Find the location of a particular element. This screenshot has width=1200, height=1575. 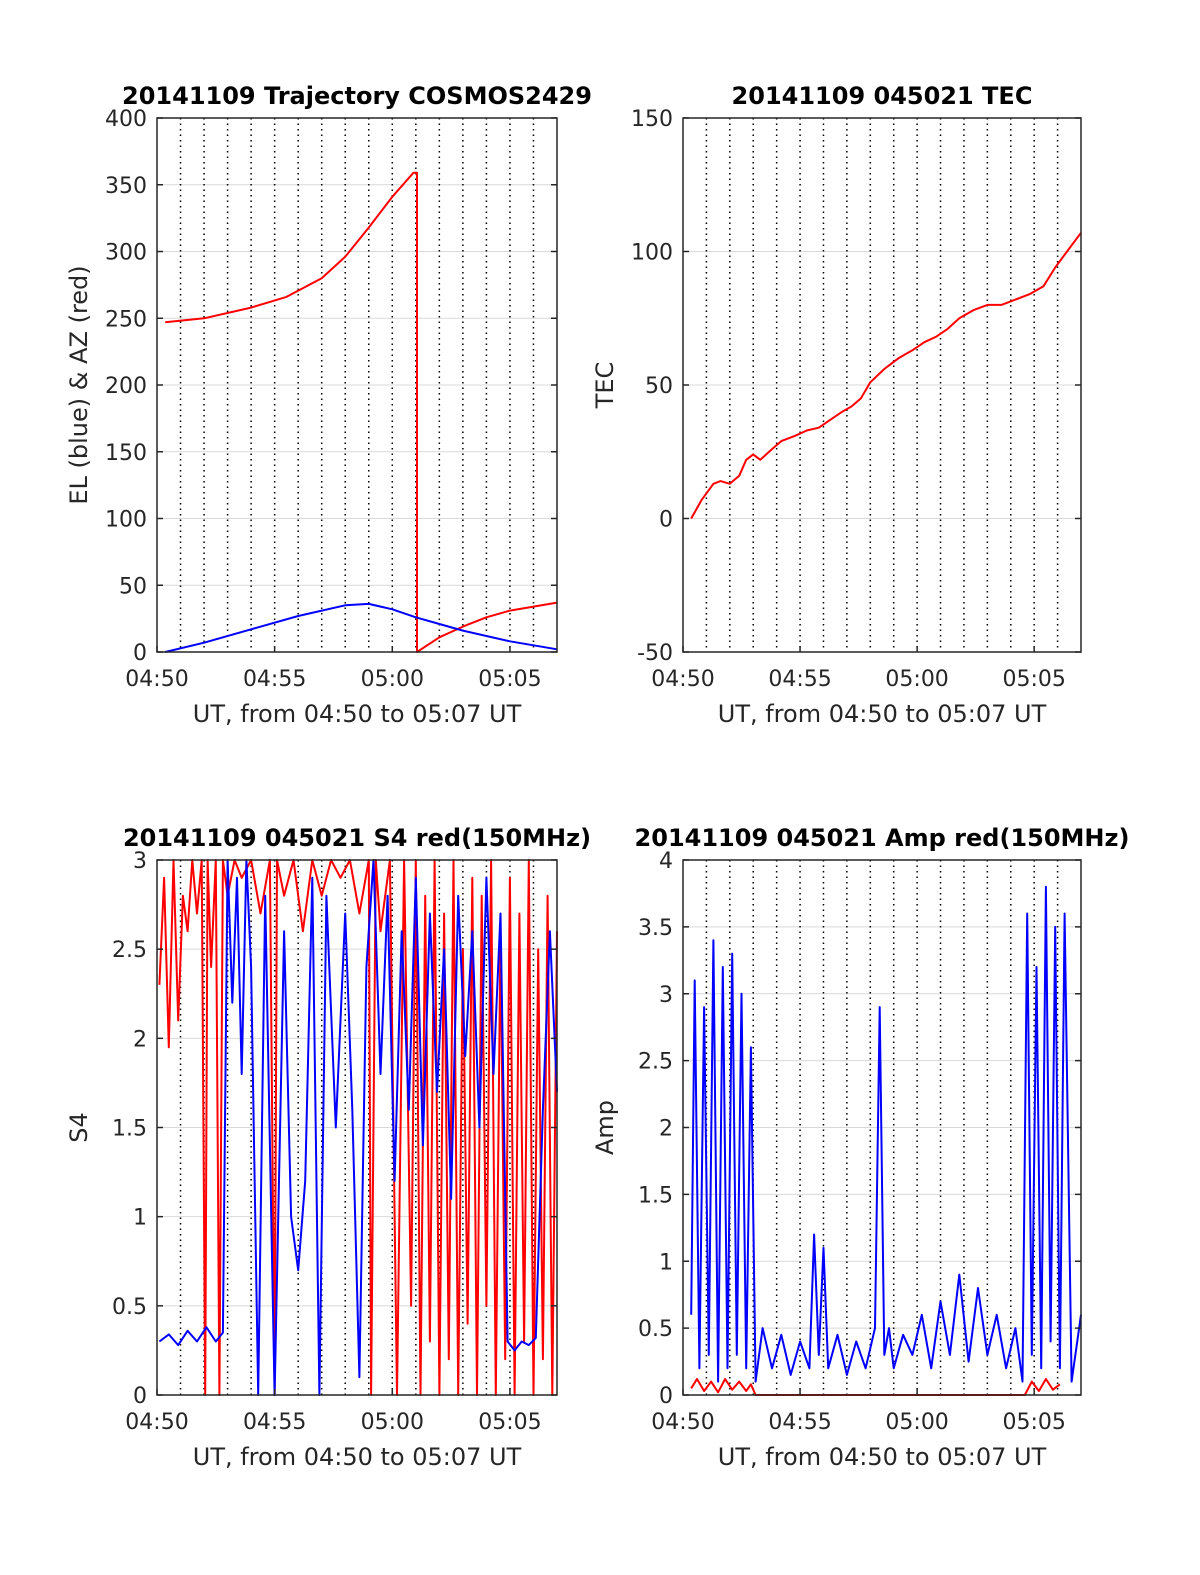

y-axis-label: Amp is located at coordinates (605, 1127).